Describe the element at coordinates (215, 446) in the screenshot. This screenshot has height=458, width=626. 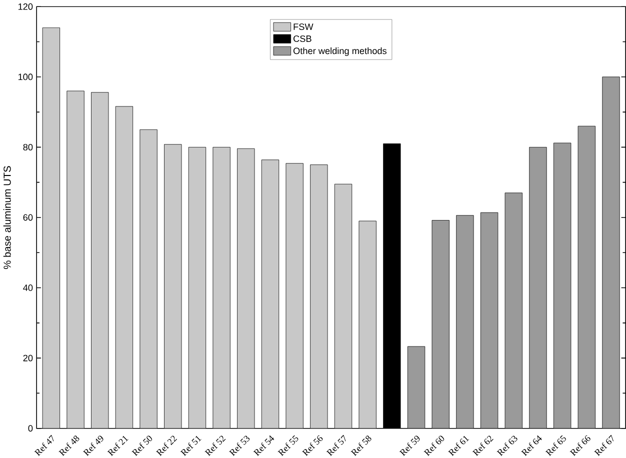
I see `x-tick-label: Ref 52` at that location.